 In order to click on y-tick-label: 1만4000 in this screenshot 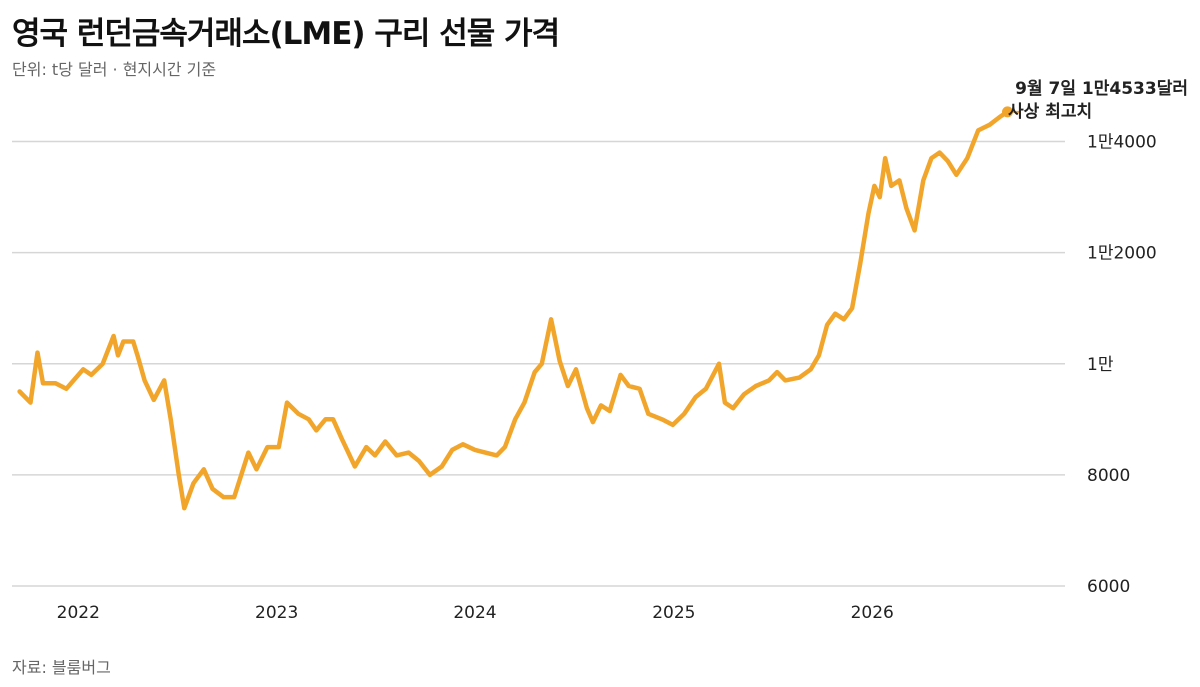, I will do `click(1122, 143)`.